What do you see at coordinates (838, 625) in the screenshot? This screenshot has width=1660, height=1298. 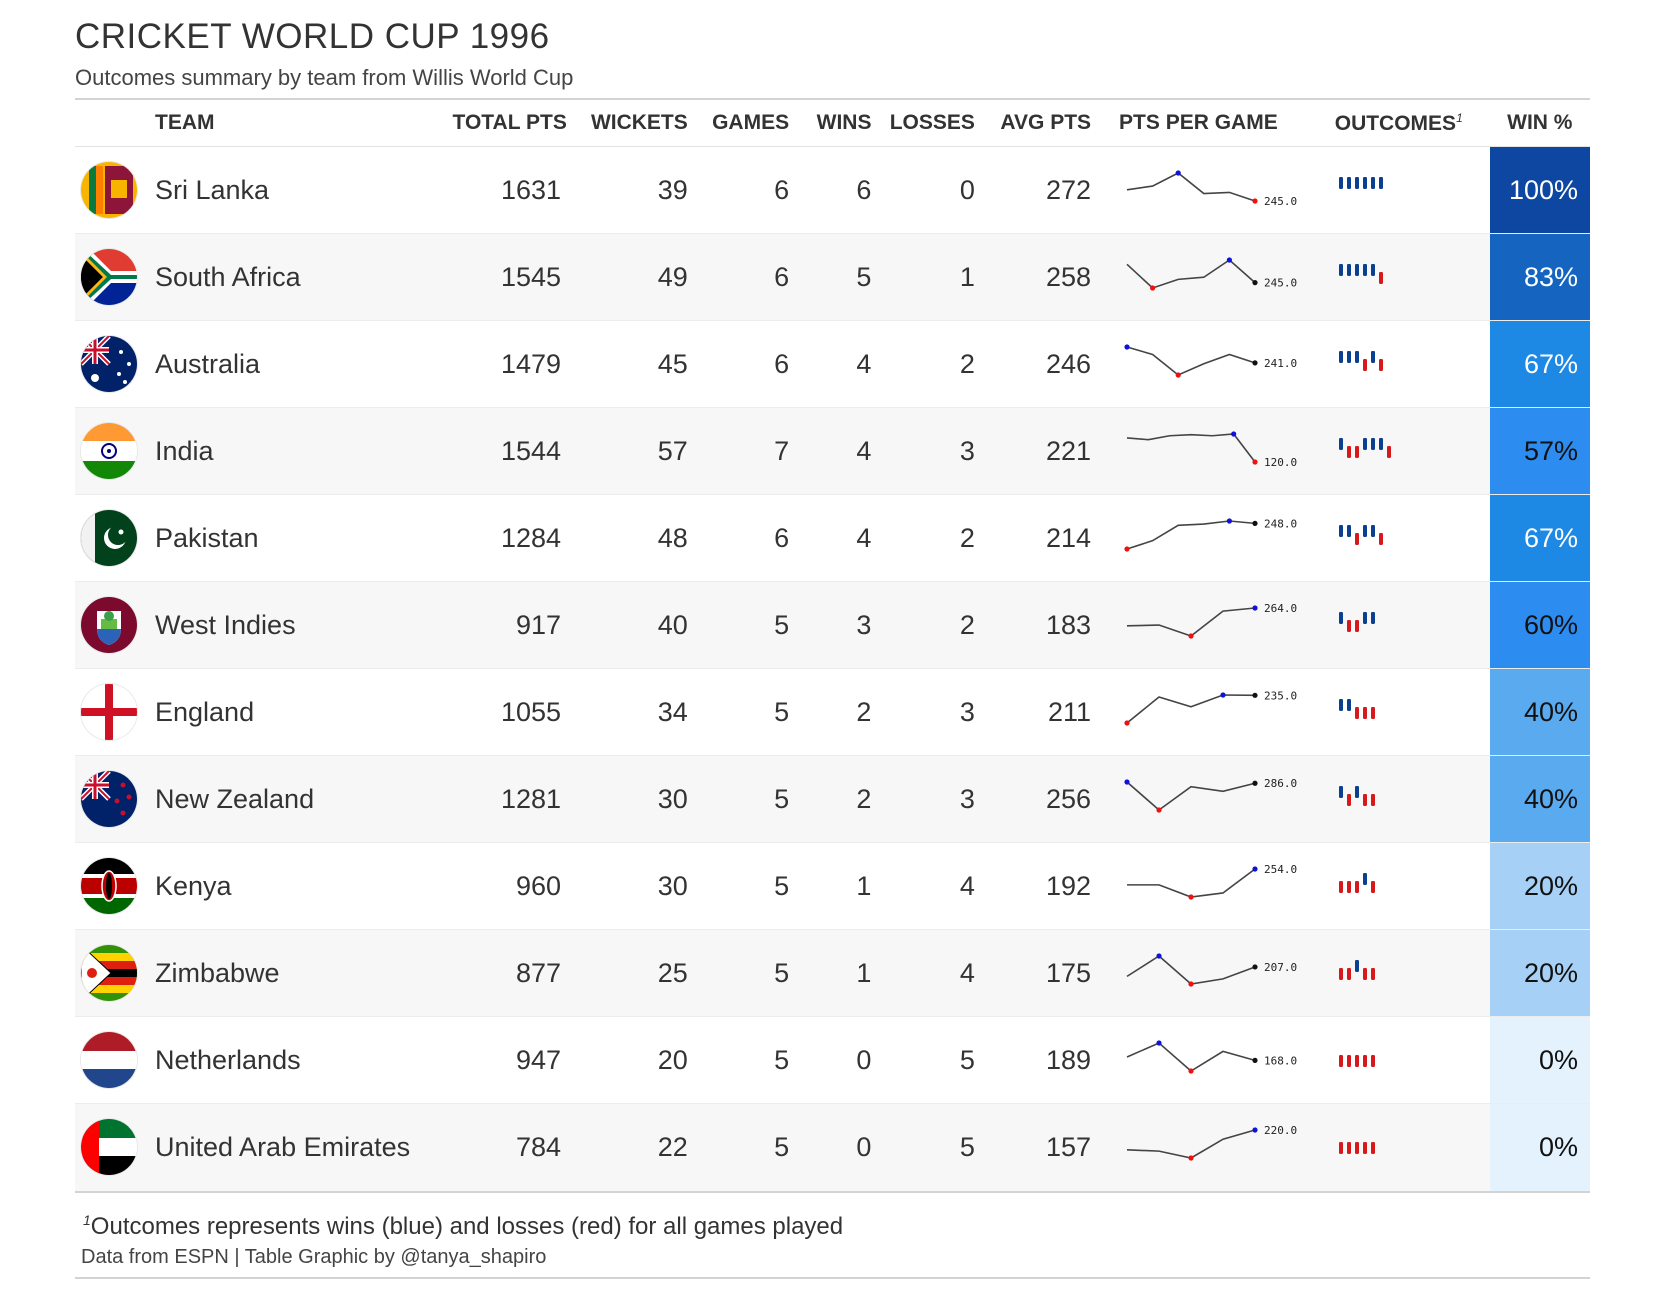 I see `wins-cell: 3` at bounding box center [838, 625].